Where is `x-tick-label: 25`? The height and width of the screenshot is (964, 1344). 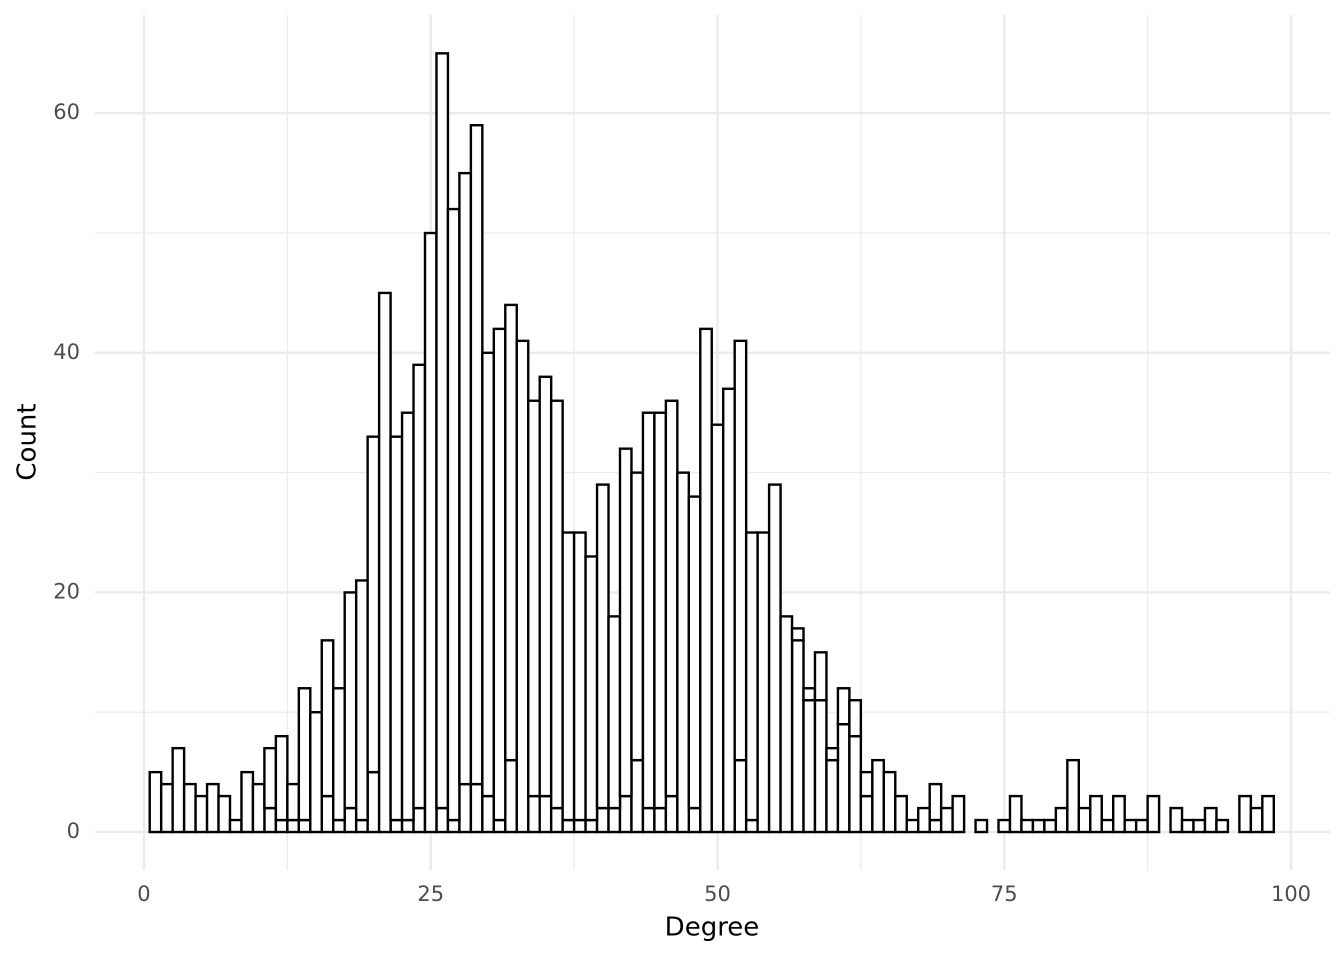 x-tick-label: 25 is located at coordinates (430, 894).